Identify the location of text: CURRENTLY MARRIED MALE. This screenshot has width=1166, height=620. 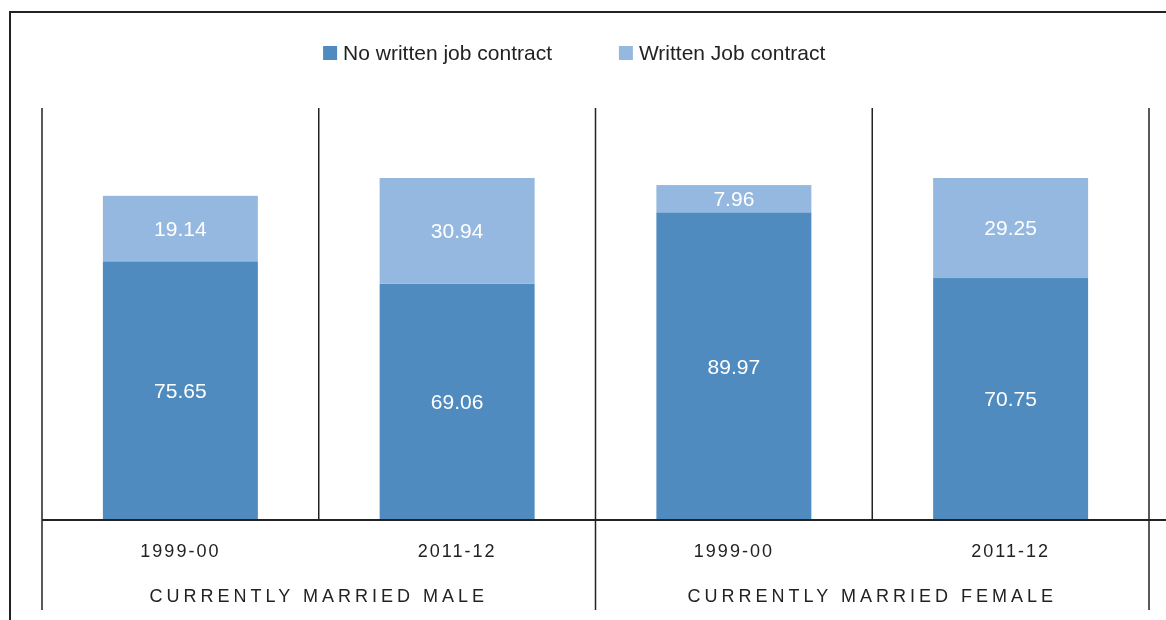
(318, 596).